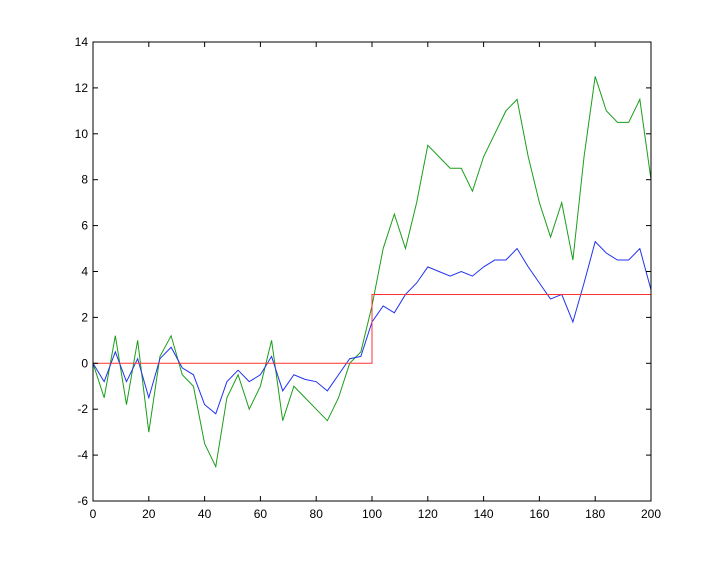 This screenshot has height=564, width=718. Describe the element at coordinates (84, 272) in the screenshot. I see `y-tick-label: 4` at that location.